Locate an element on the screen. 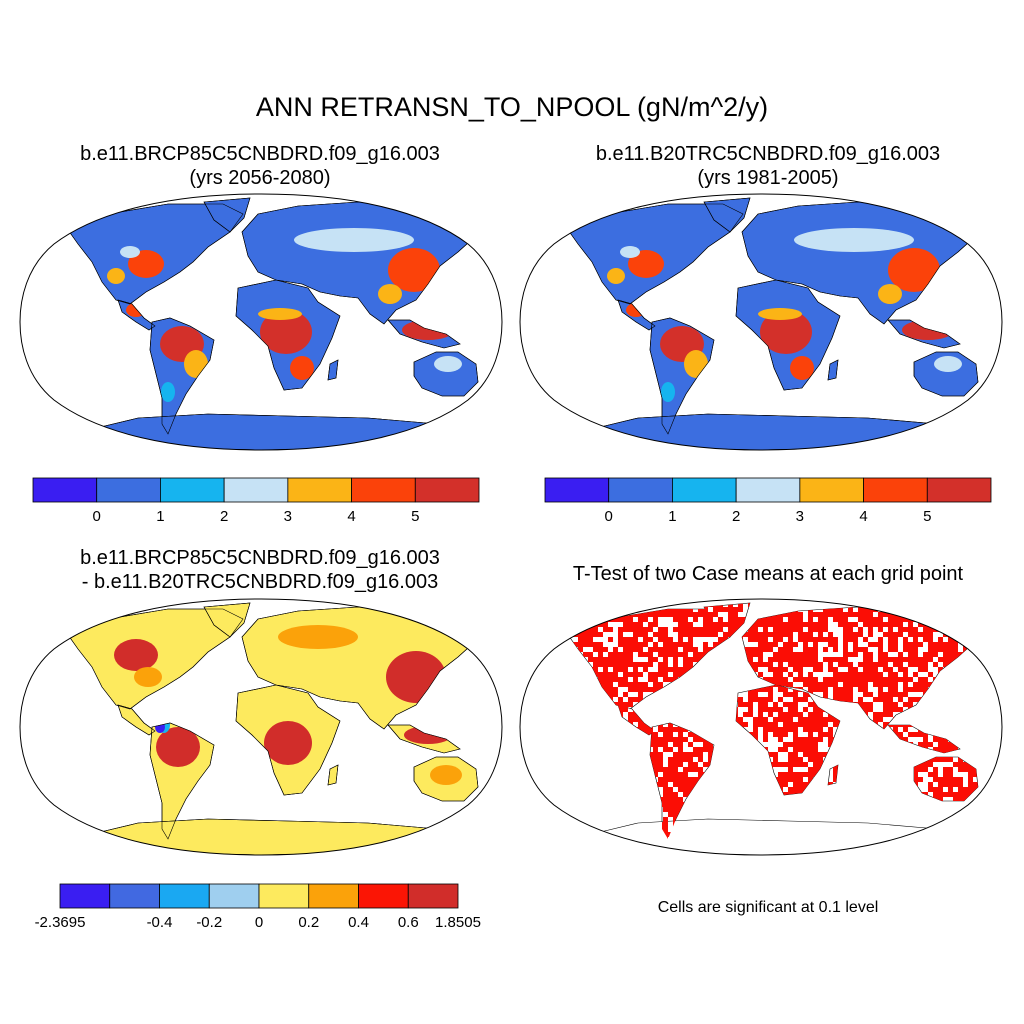 Image resolution: width=1024 pixels, height=1024 pixels. map4-newZealand is located at coordinates (988, 799).